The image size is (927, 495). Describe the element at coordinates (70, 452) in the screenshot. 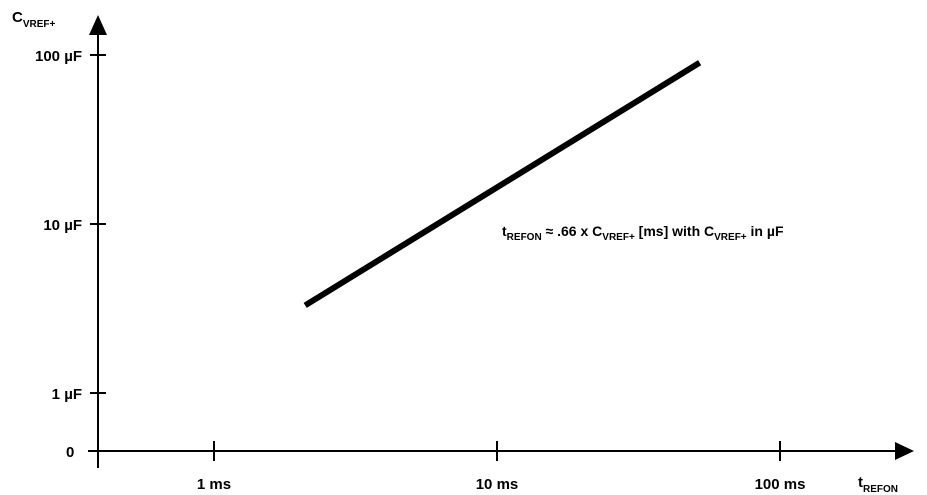

I see `y-zero-label: 0` at that location.